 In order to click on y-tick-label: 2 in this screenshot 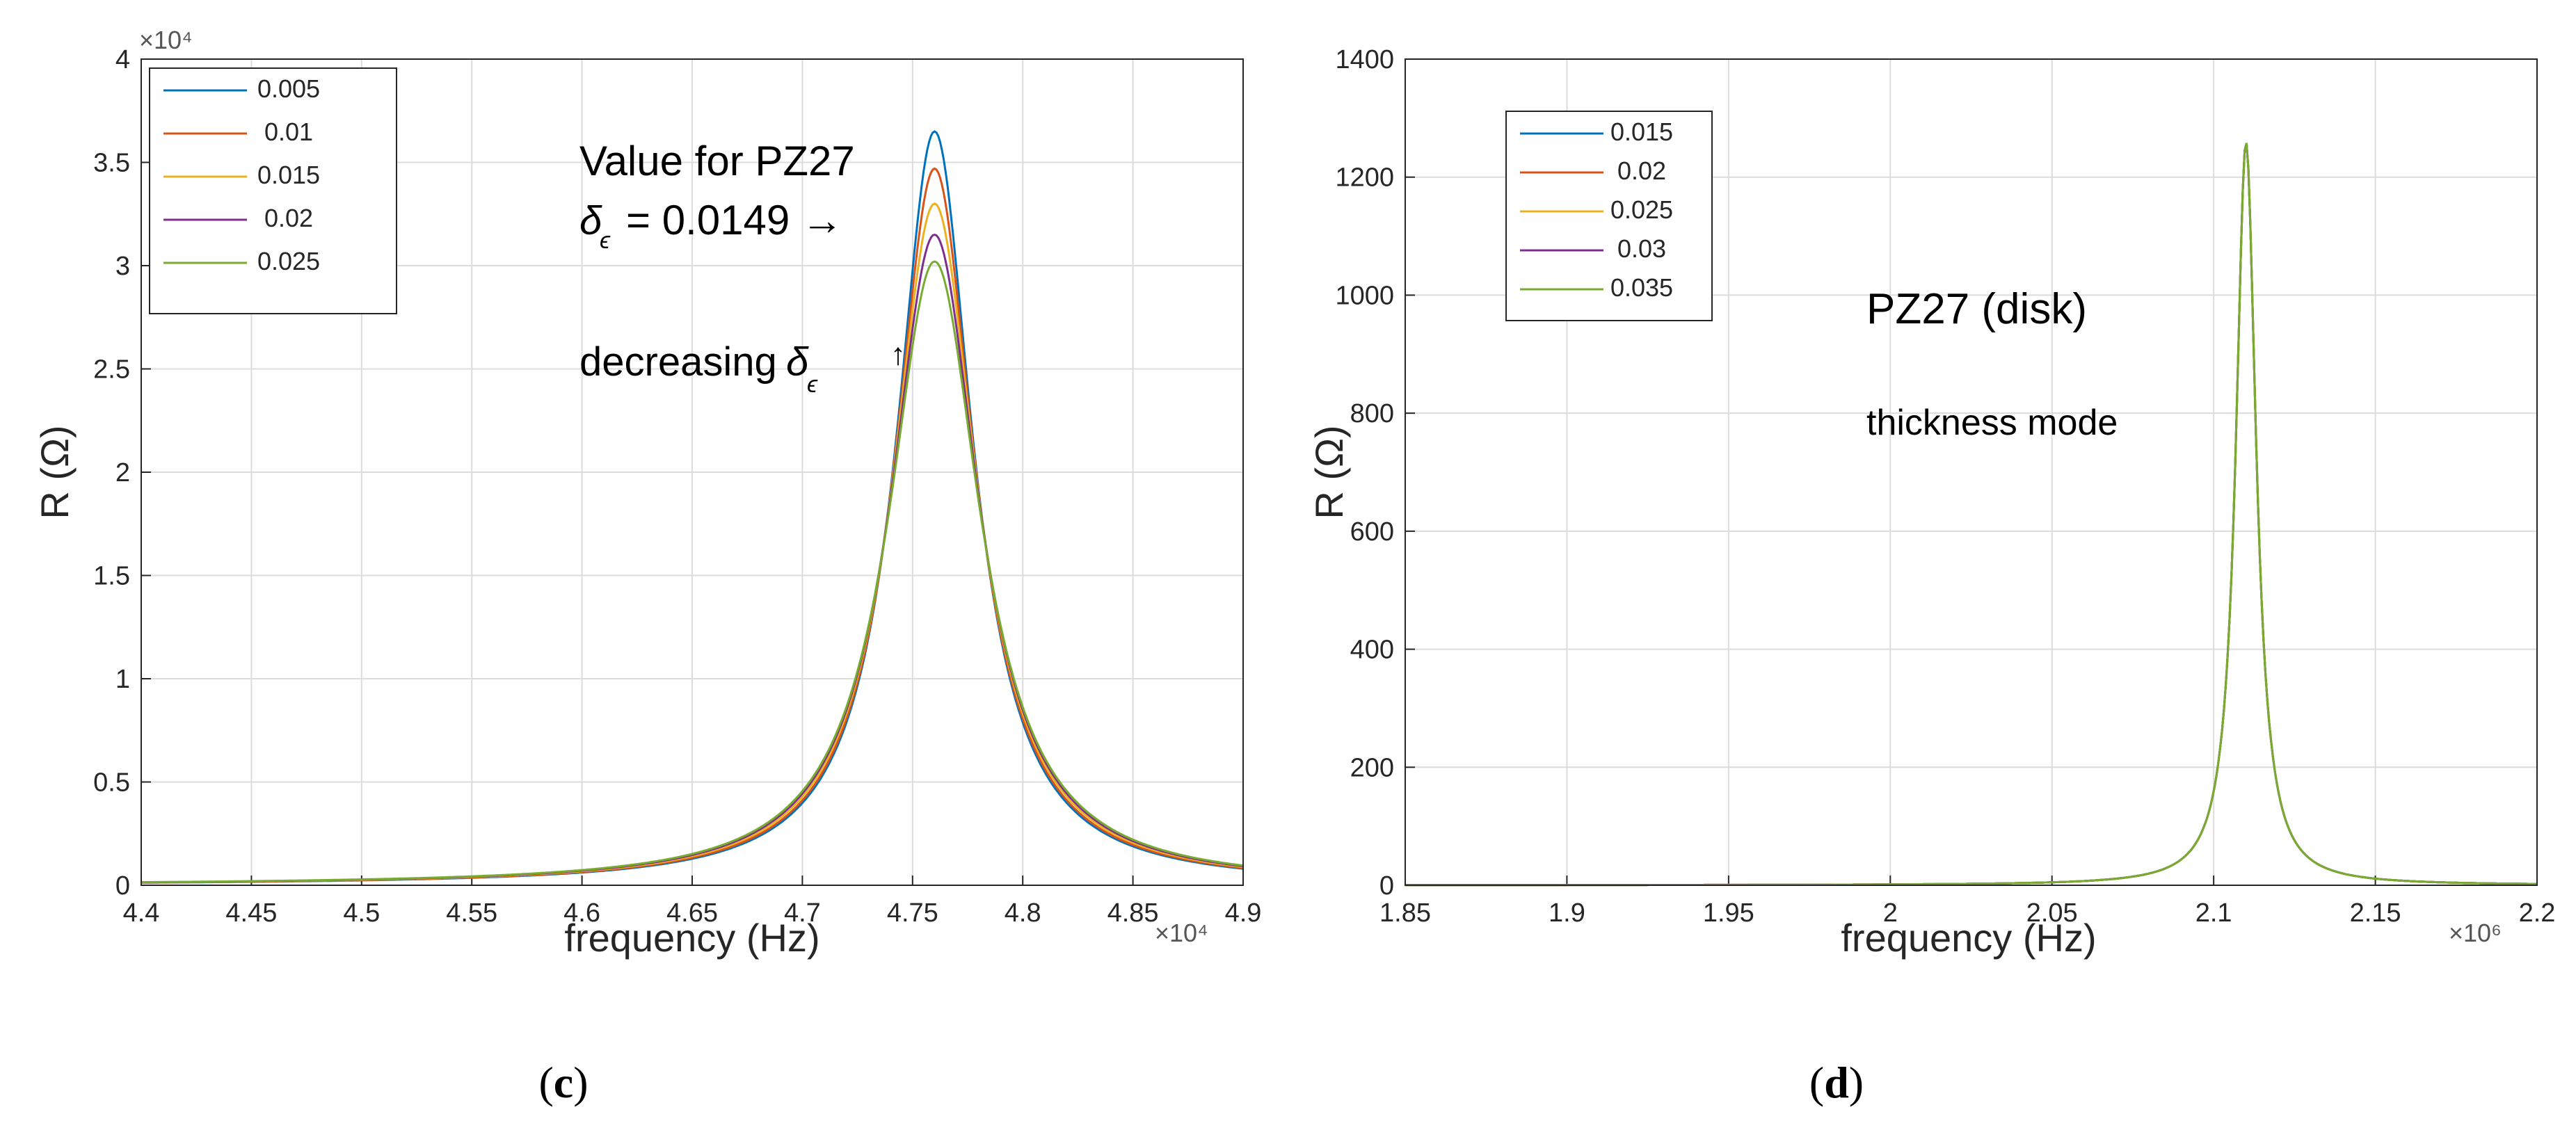, I will do `click(122, 472)`.